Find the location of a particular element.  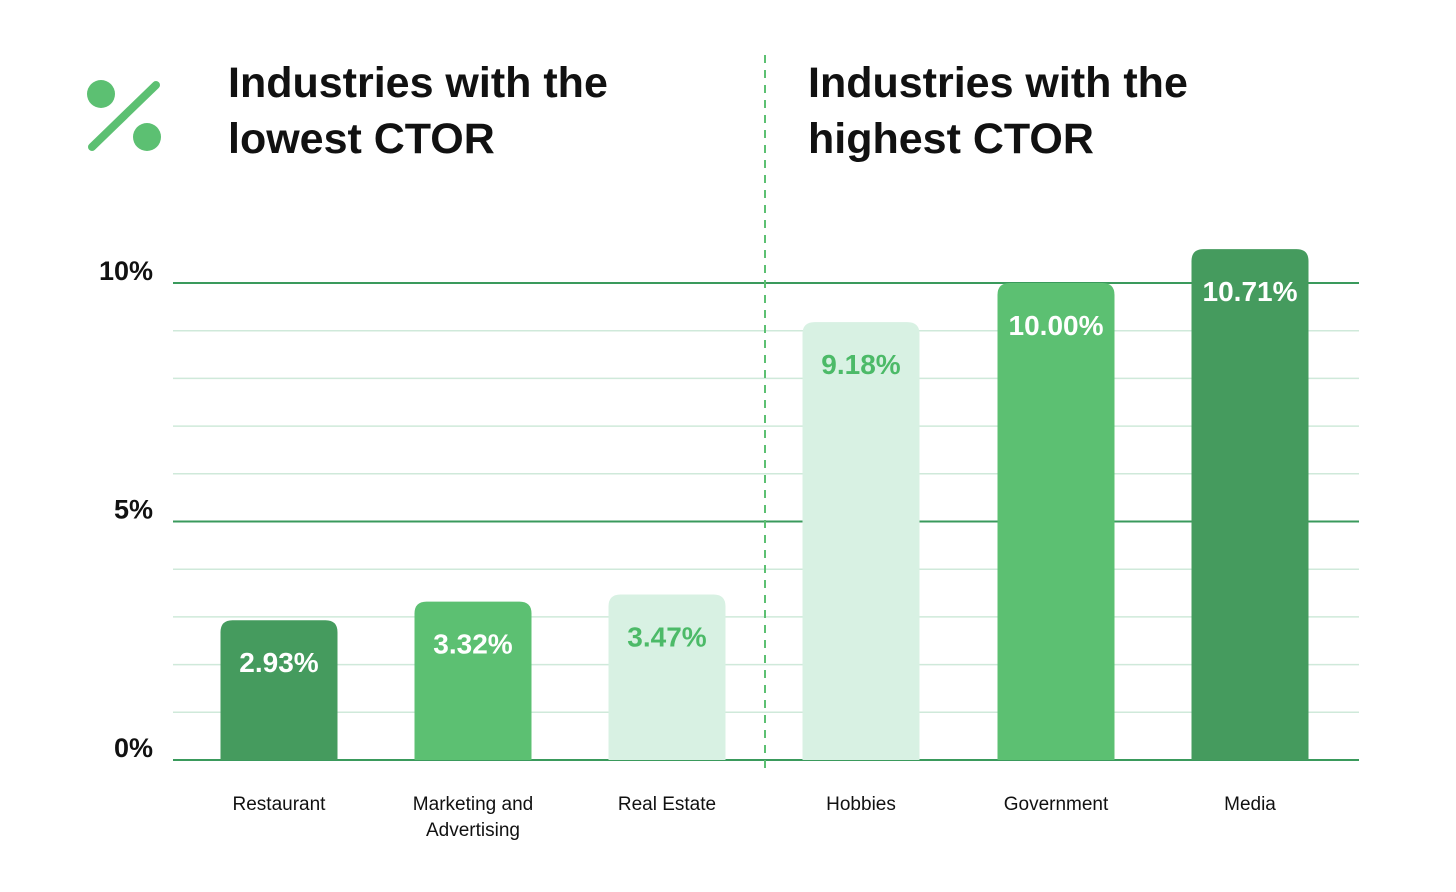

y-tick-label: 0% is located at coordinates (133, 748).